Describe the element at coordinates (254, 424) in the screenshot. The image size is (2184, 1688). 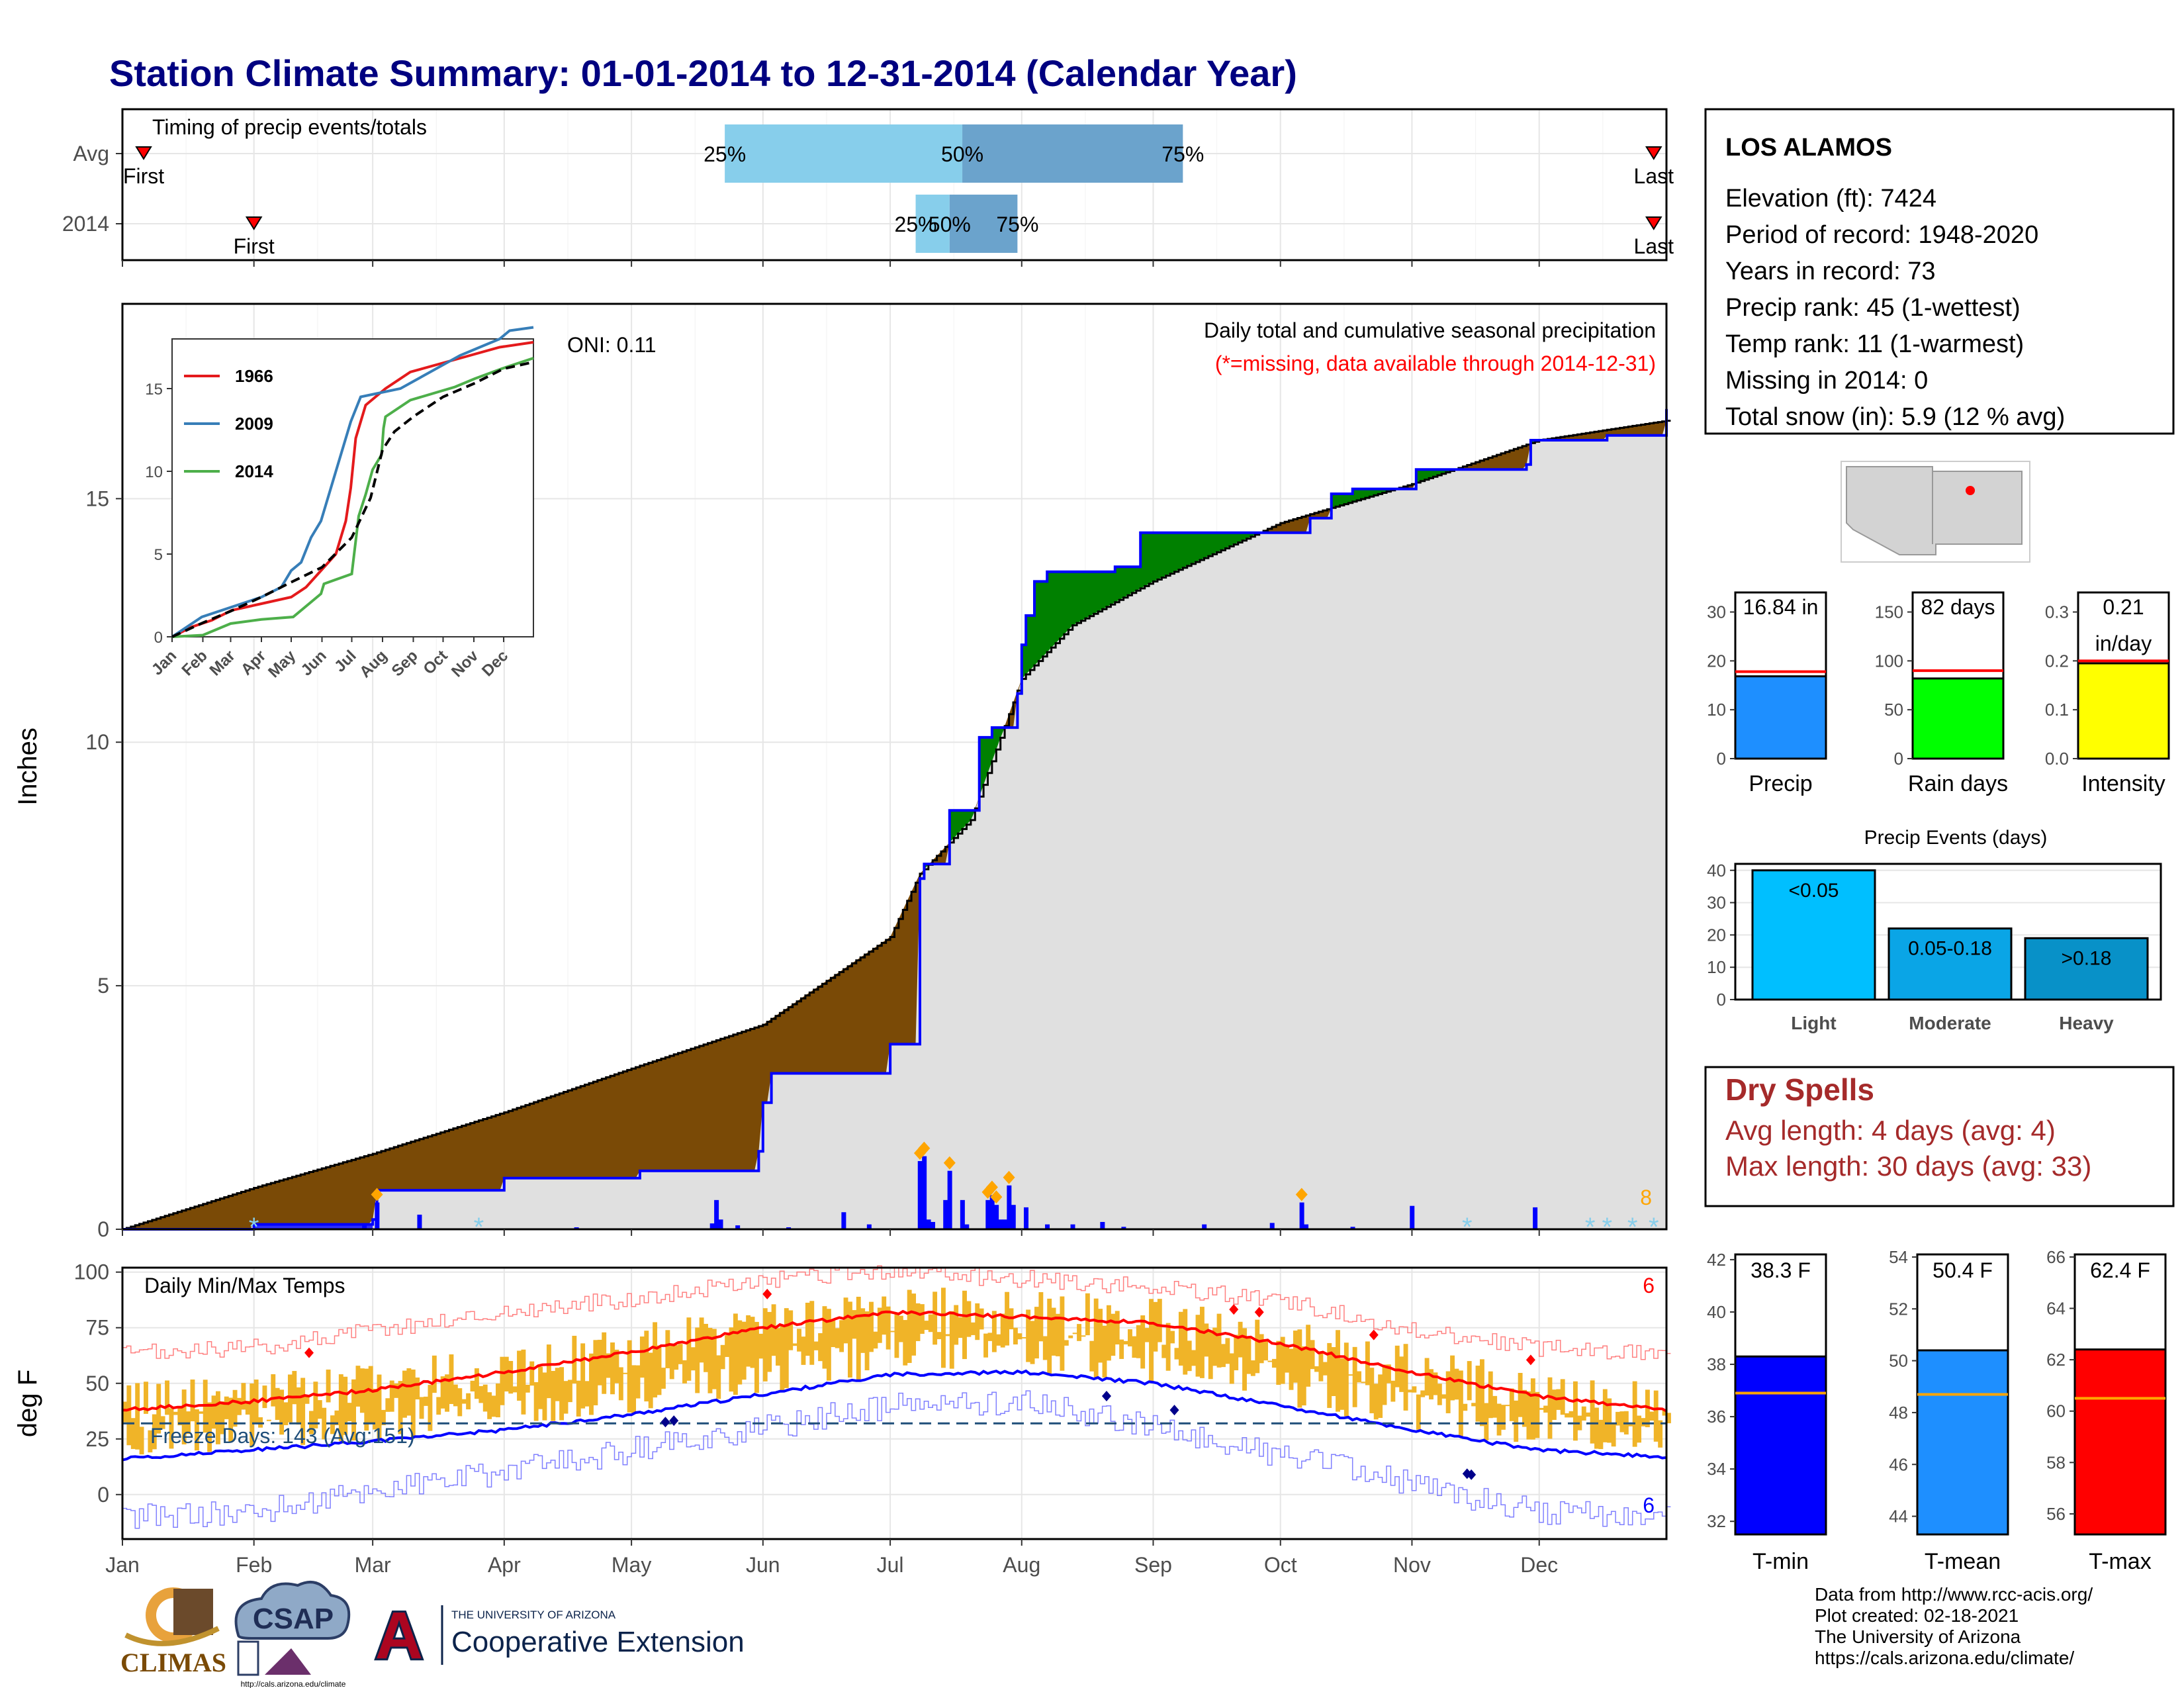
I see `inset-legend-label: 2009` at that location.